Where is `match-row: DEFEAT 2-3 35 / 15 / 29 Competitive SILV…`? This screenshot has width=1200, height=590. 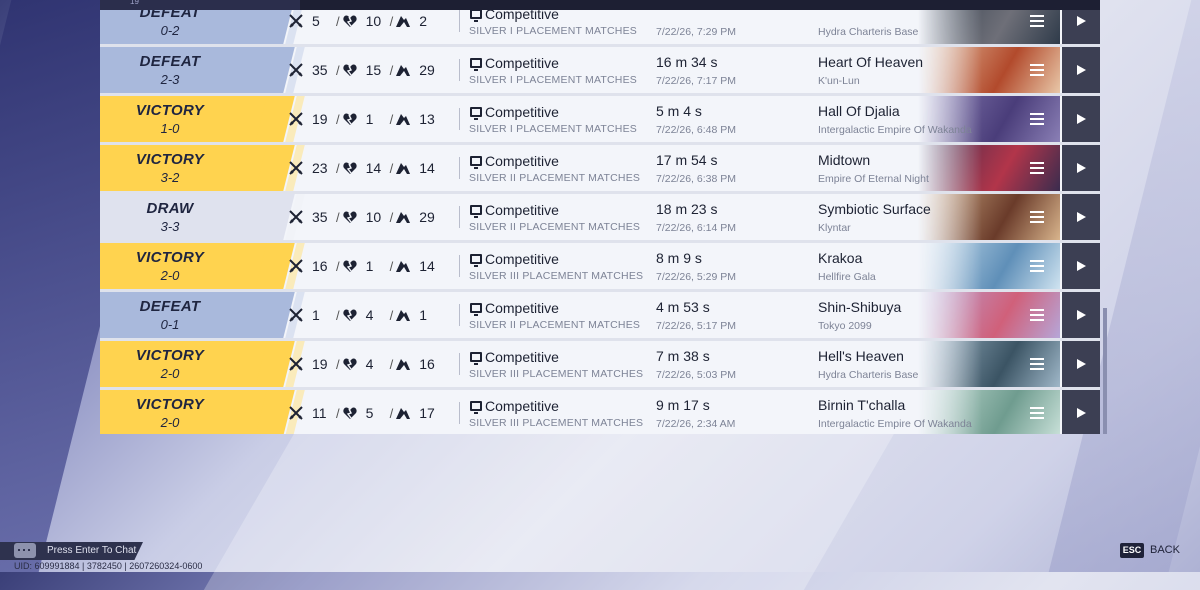
match-row: DEFEAT 2-3 35 / 15 / 29 Competitive SILV… is located at coordinates (600, 71).